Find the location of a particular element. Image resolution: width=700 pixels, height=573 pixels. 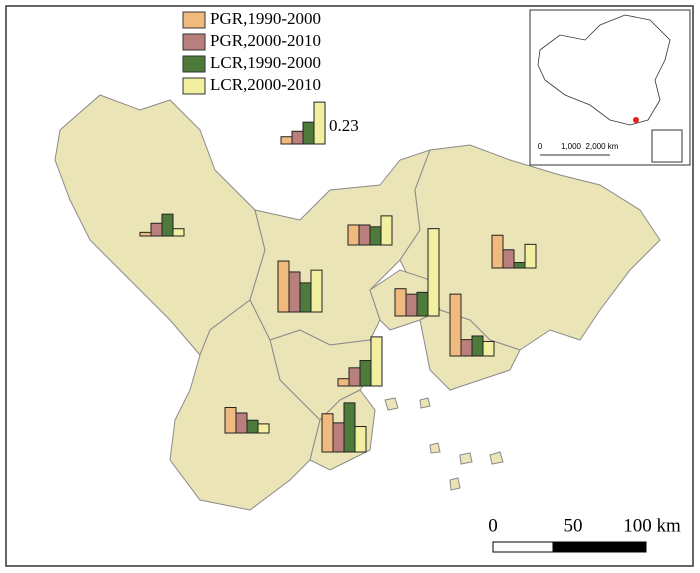

inset-map is located at coordinates (610, 87).